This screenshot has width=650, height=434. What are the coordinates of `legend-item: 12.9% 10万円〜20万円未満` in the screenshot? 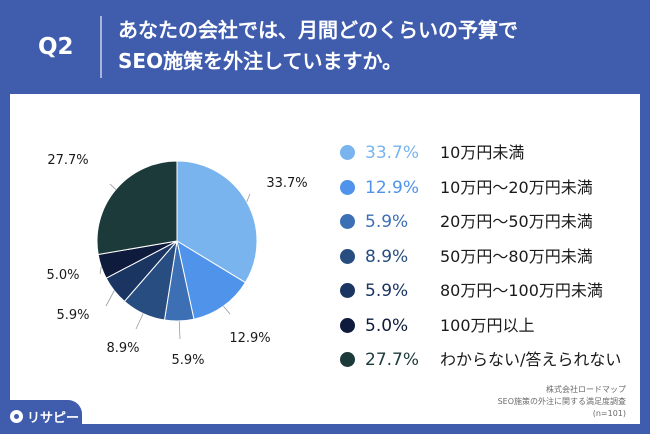 It's located at (490, 188).